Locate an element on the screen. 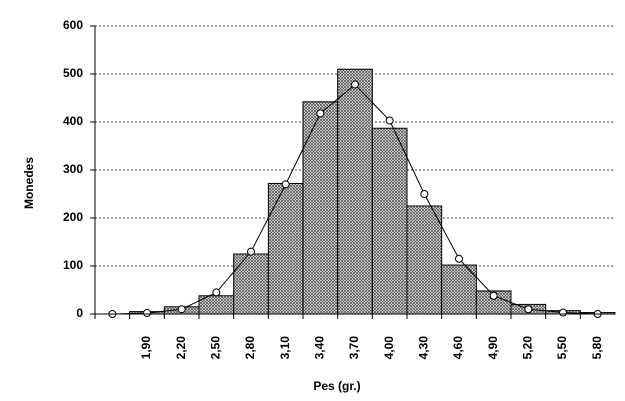 The height and width of the screenshot is (401, 625). x-tick-label: 2,50 is located at coordinates (216, 348).